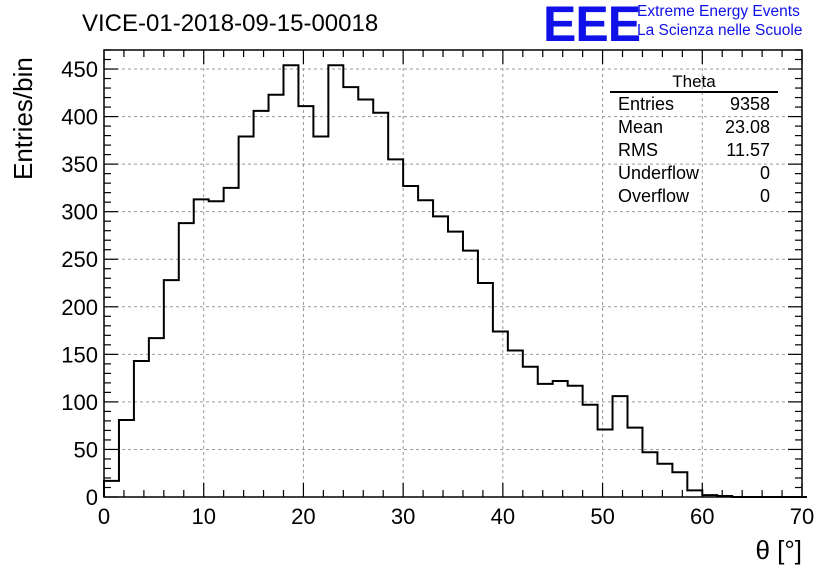 The image size is (836, 572). I want to click on y-tick-label: 200, so click(79, 307).